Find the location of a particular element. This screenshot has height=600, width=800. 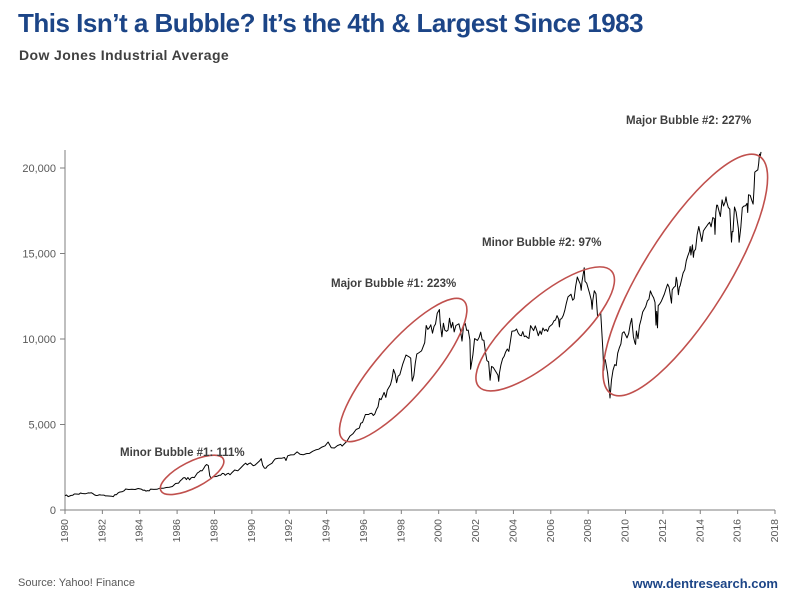

y-axis-tick-label: 10,000 is located at coordinates (39, 340).